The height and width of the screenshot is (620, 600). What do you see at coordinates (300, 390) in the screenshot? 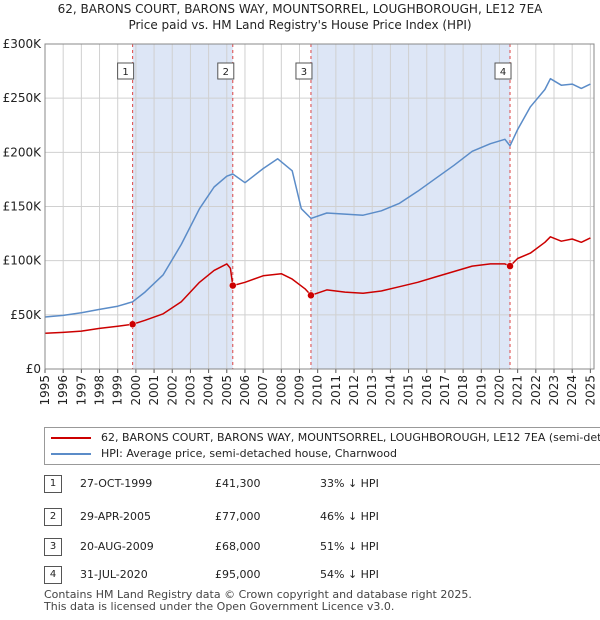
I see `x-tick-label: 2009` at bounding box center [300, 390].